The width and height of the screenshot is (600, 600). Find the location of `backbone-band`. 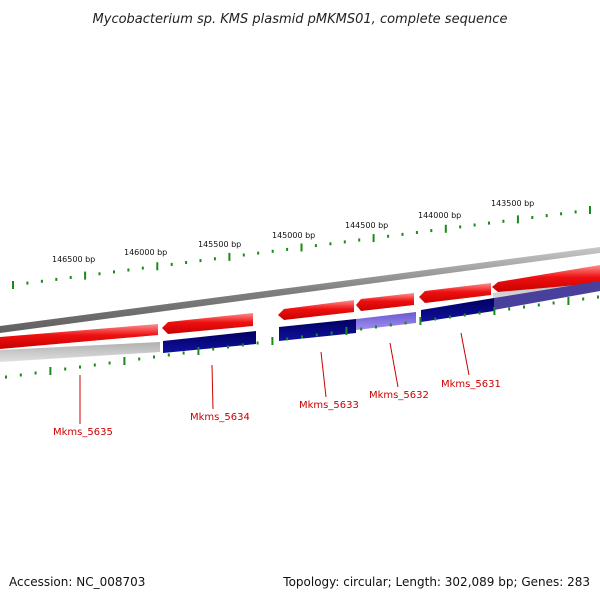

backbone-band is located at coordinates (300, 290).